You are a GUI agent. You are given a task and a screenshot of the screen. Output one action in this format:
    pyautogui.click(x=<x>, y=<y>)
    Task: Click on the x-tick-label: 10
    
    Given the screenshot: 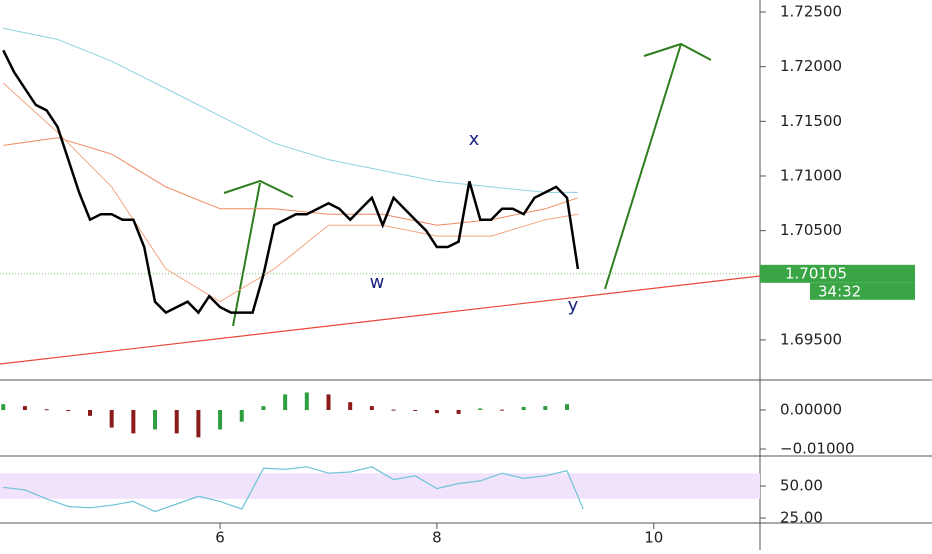 What is the action you would take?
    pyautogui.click(x=653, y=538)
    